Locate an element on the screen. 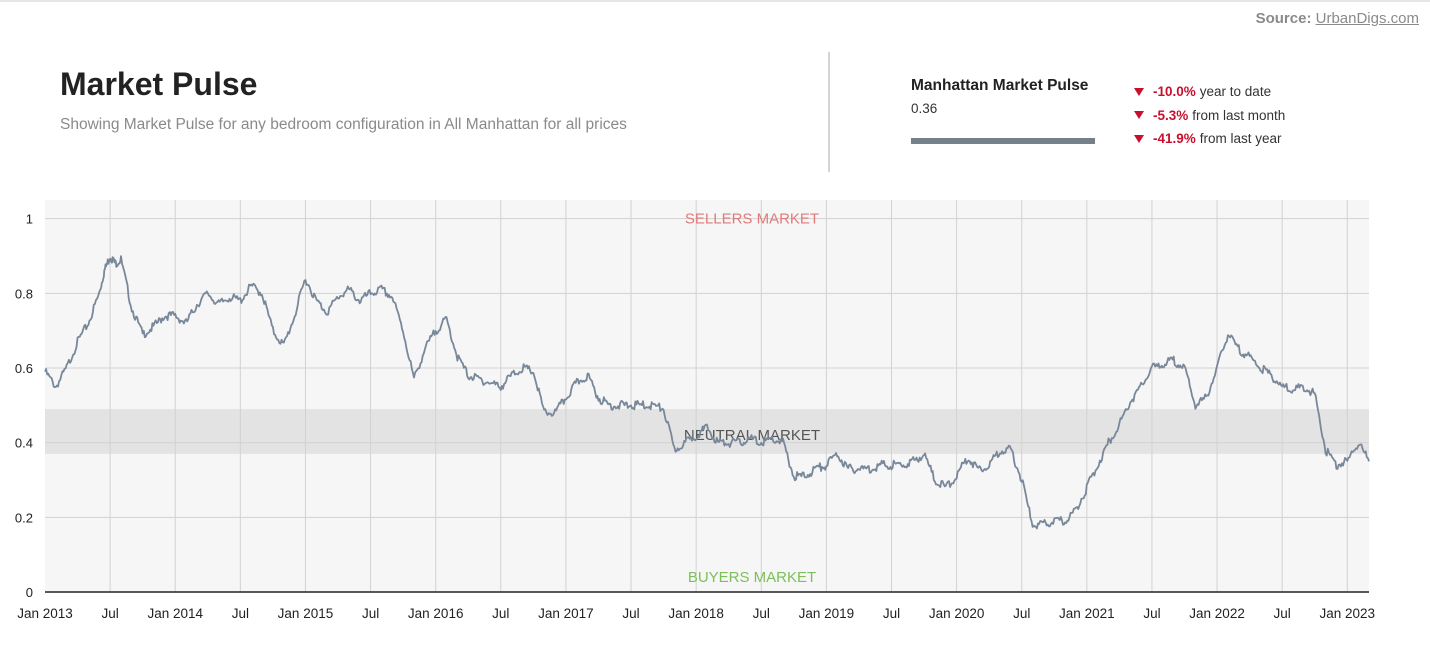 The image size is (1430, 655). x-tick-label: Jan 2015 is located at coordinates (306, 613).